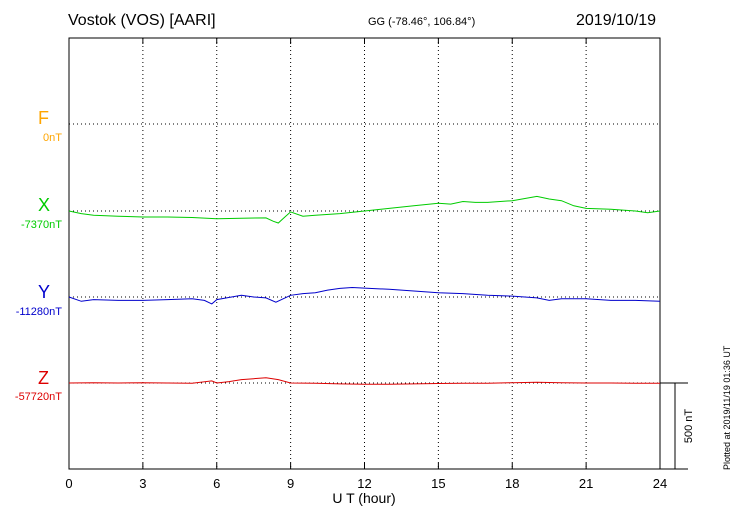 This screenshot has height=520, width=730. I want to click on component-label-z: Z, so click(43, 378).